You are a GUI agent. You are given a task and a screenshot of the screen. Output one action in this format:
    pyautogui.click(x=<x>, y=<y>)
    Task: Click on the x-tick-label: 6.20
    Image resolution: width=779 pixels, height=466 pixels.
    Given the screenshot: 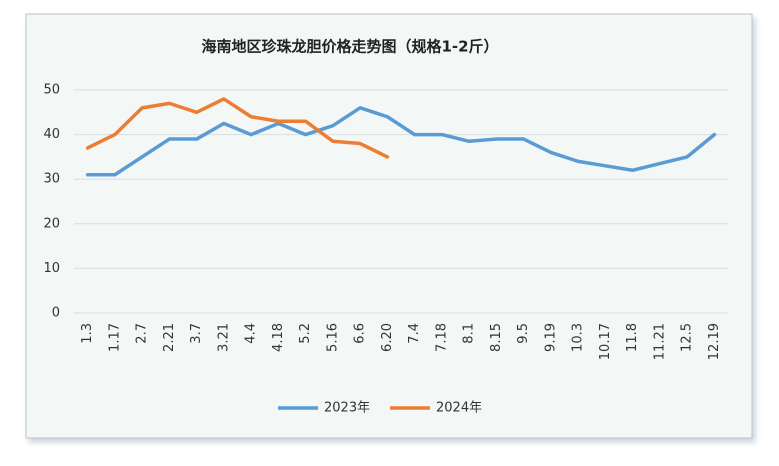 What is the action you would take?
    pyautogui.click(x=387, y=337)
    